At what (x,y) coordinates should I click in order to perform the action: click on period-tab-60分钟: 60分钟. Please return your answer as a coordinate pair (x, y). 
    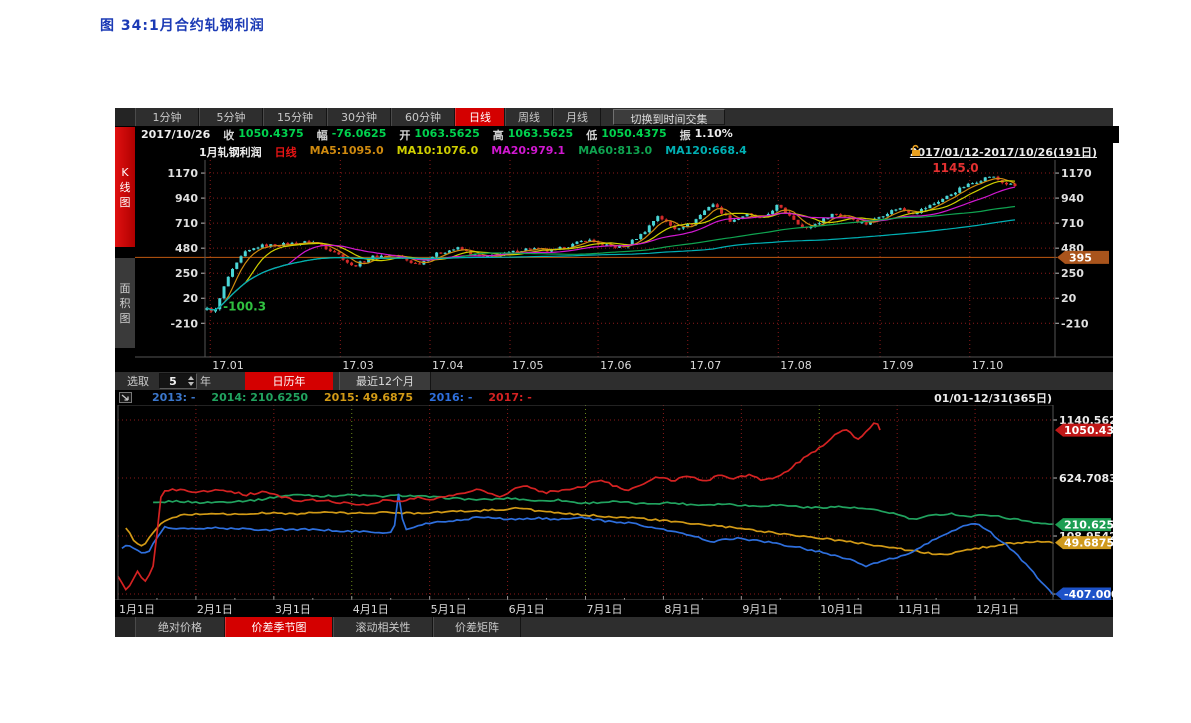
    Looking at the image, I should click on (423, 117).